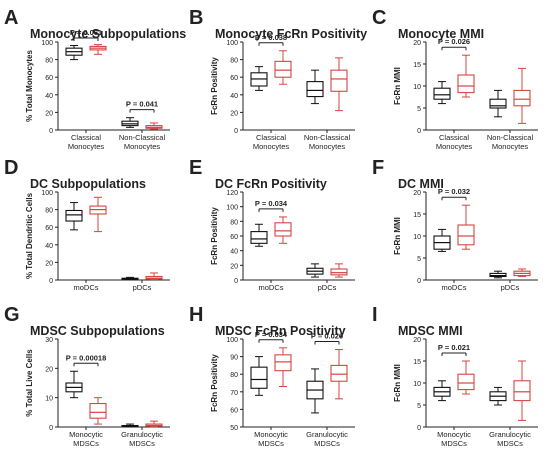 Image resolution: width=550 pixels, height=449 pixels. What do you see at coordinates (86, 360) in the screenshot?
I see `significance-annotation: P = 0.00018` at bounding box center [86, 360].